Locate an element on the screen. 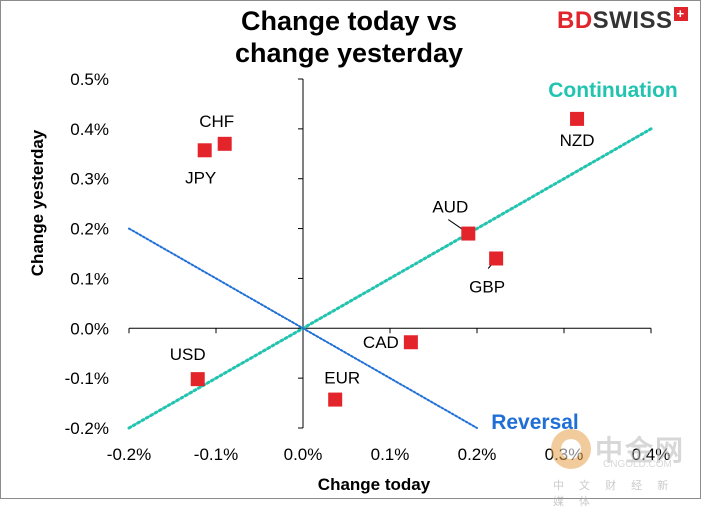  point-marker-cad is located at coordinates (410, 342).